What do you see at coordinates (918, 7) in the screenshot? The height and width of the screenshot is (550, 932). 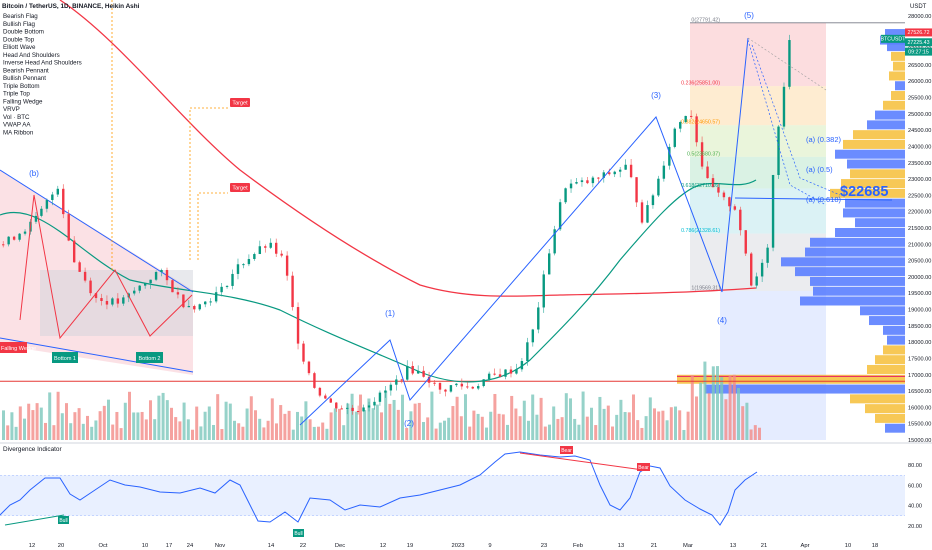 I see `currency-label: USDT` at bounding box center [918, 7].